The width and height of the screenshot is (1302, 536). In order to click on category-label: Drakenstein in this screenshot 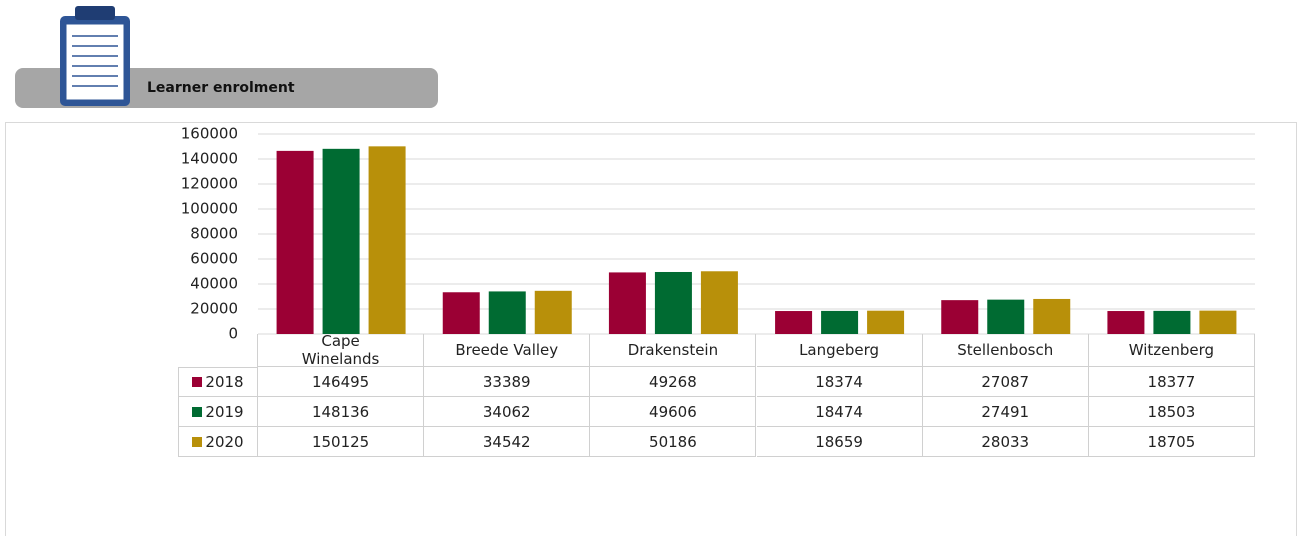, I will do `click(673, 350)`.